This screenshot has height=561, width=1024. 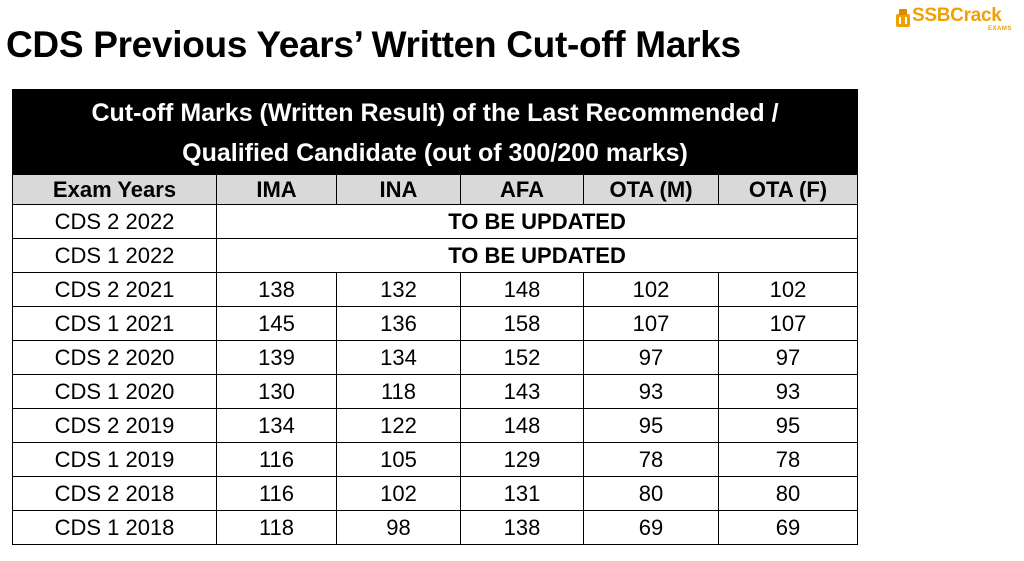 What do you see at coordinates (522, 323) in the screenshot?
I see `afa-cell: 158` at bounding box center [522, 323].